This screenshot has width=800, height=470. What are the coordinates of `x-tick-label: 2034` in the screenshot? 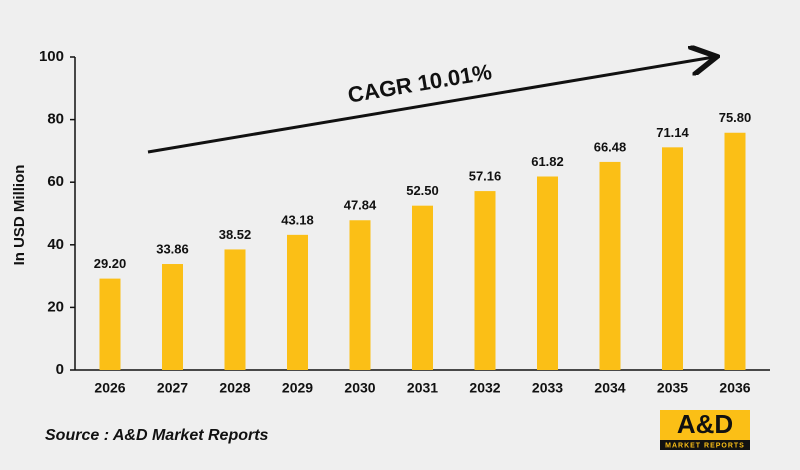 It's located at (609, 388).